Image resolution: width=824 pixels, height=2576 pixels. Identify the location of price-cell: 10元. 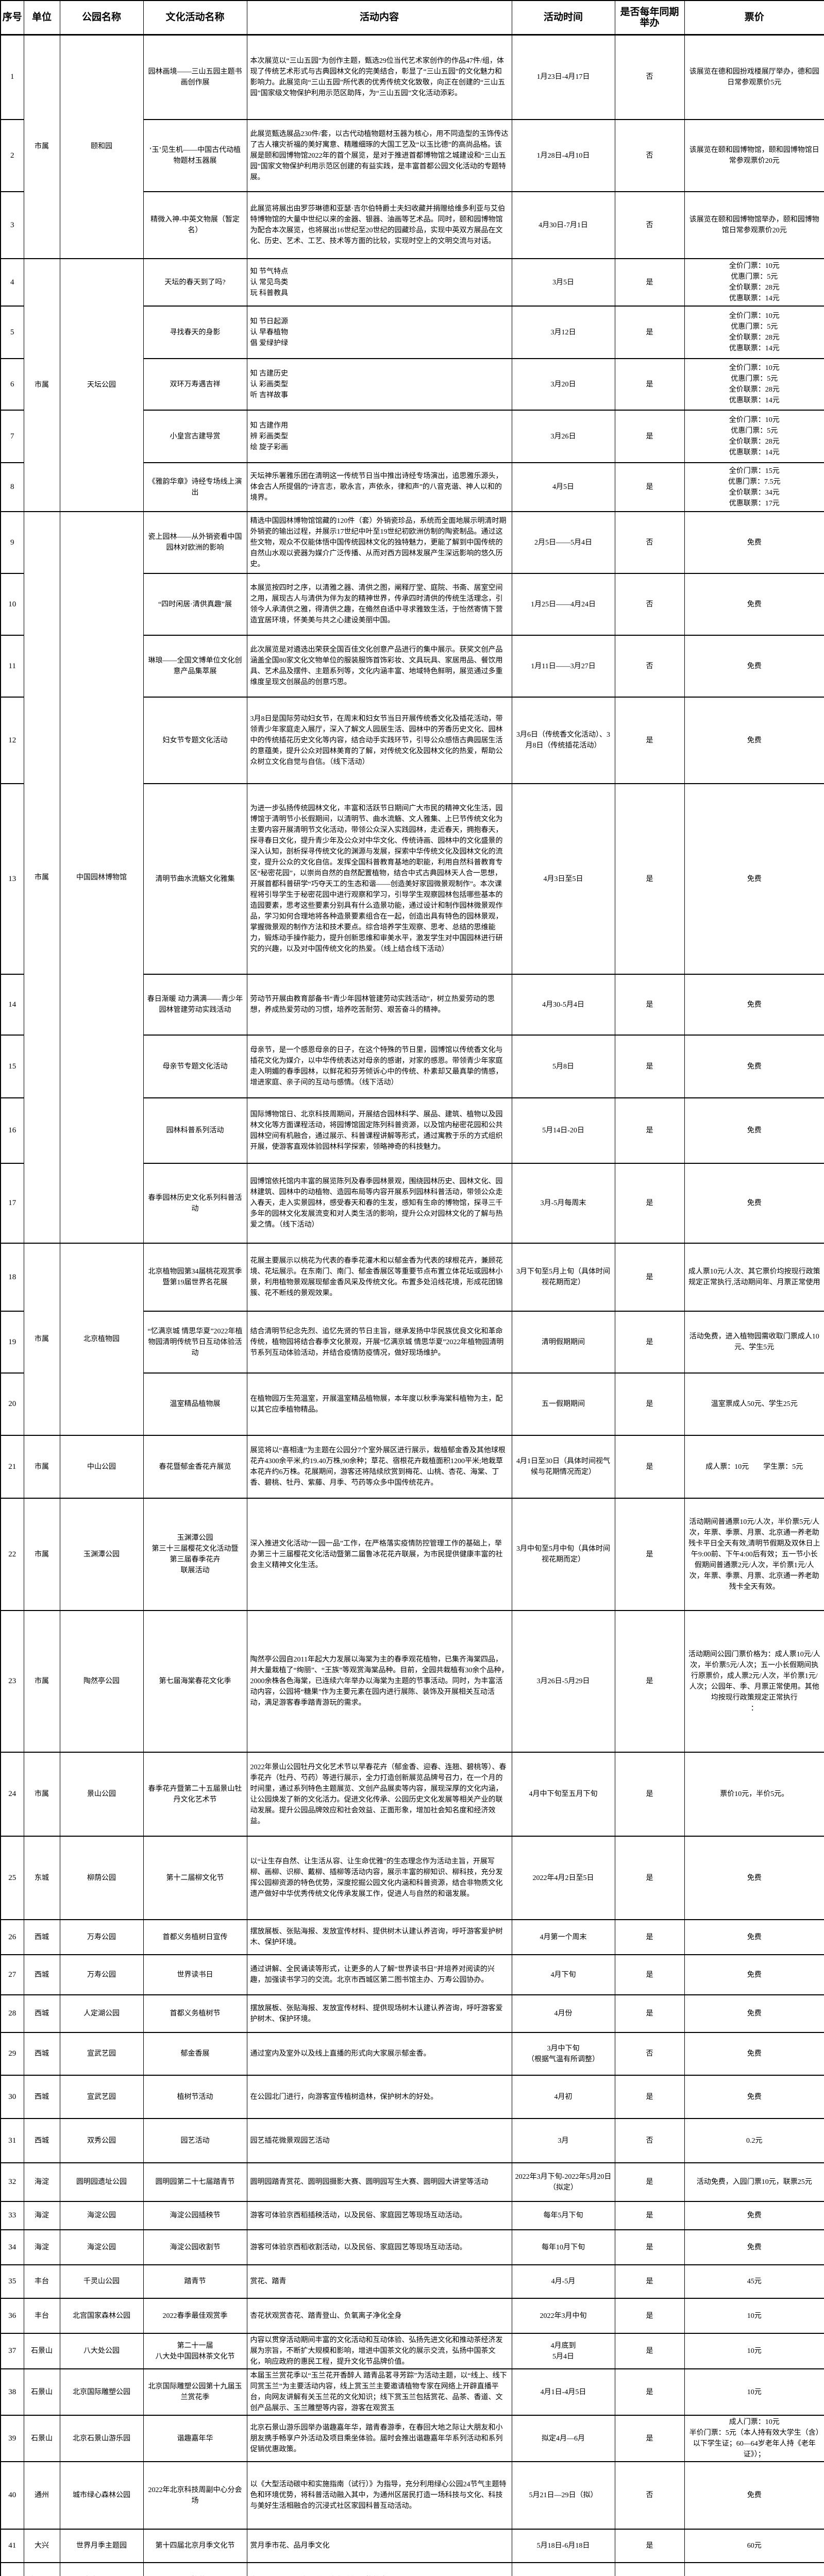
(754, 2316).